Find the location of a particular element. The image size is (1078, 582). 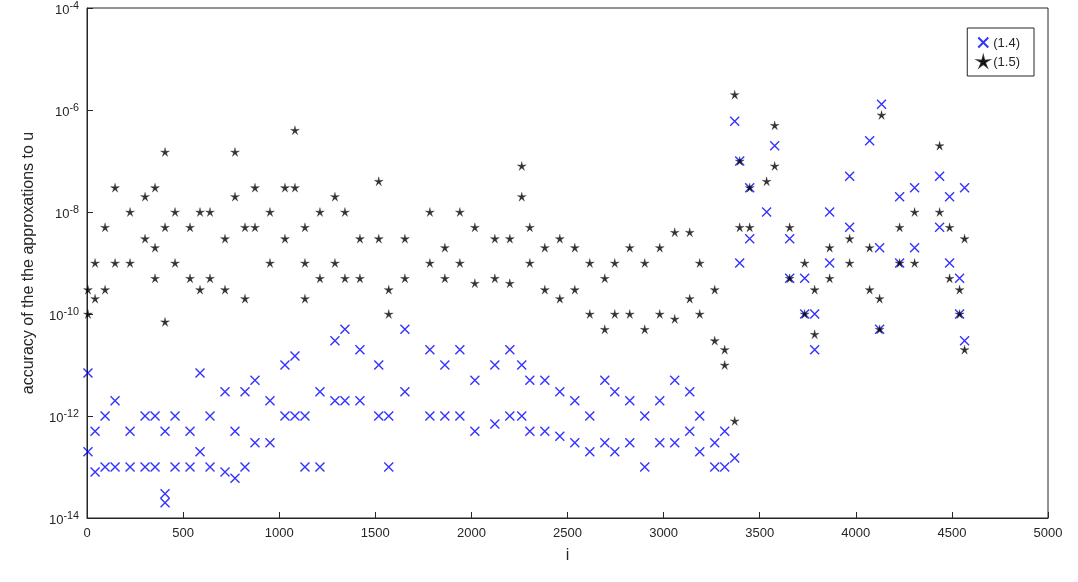

legend-label: (1.4) is located at coordinates (1006, 42).